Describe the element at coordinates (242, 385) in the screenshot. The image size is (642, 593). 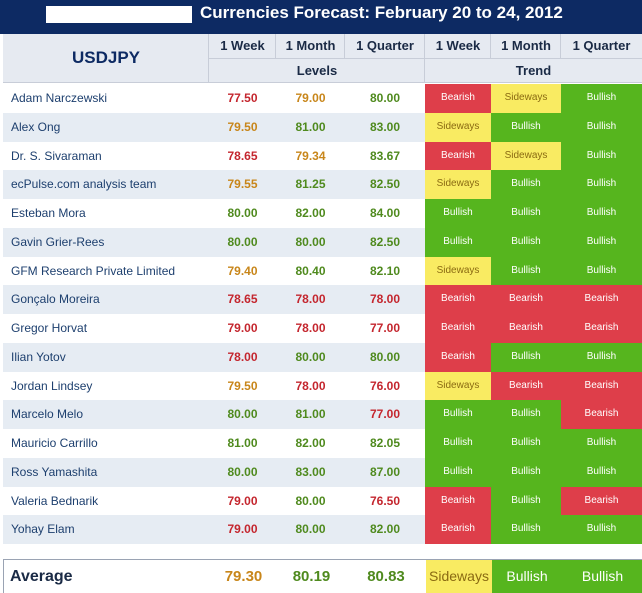
I see `level-value: 79.50` at that location.